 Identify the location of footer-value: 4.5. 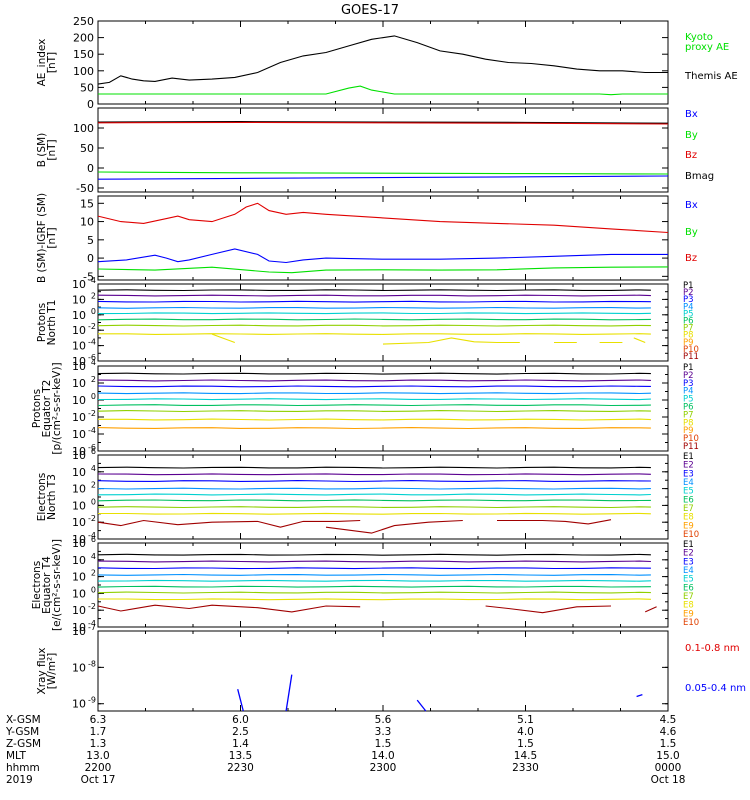
(668, 720).